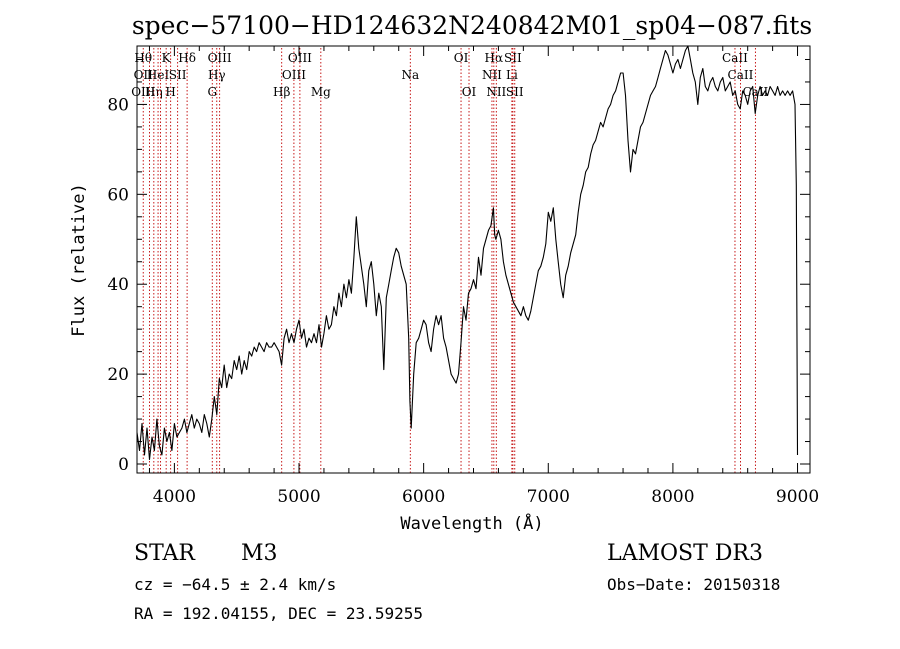 The image size is (900, 649). What do you see at coordinates (167, 58) in the screenshot?
I see `line-marker-label: K` at bounding box center [167, 58].